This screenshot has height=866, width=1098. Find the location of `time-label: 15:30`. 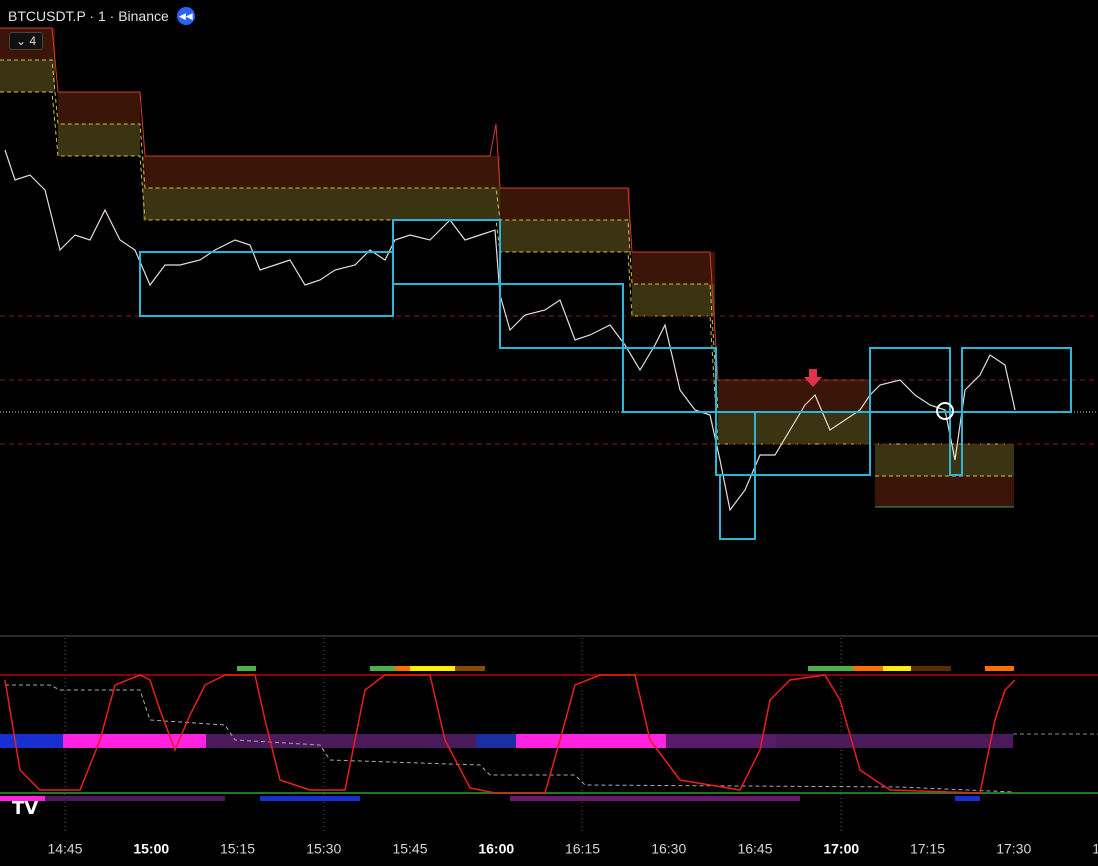

time-label: 15:30 is located at coordinates (323, 849).